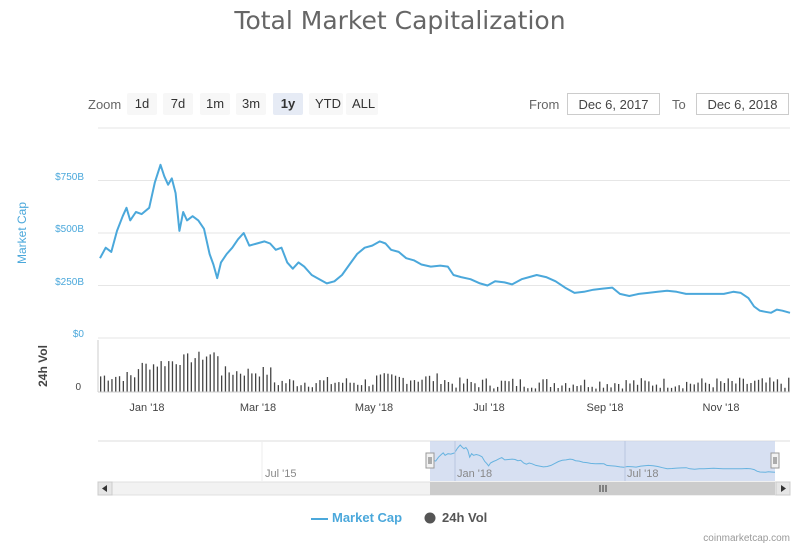  Describe the element at coordinates (642, 474) in the screenshot. I see `navigator-tick-jul-18: Jul '18` at that location.